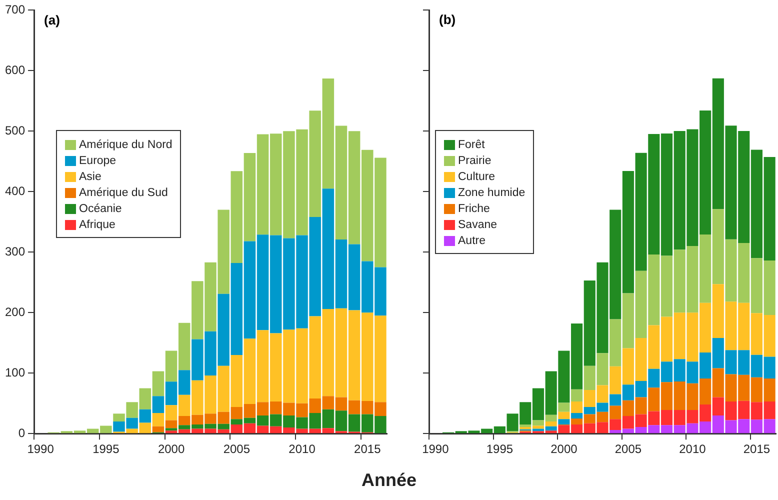 This screenshot has width=778, height=500. What do you see at coordinates (477, 177) in the screenshot?
I see `legend-label: Culture` at bounding box center [477, 177].